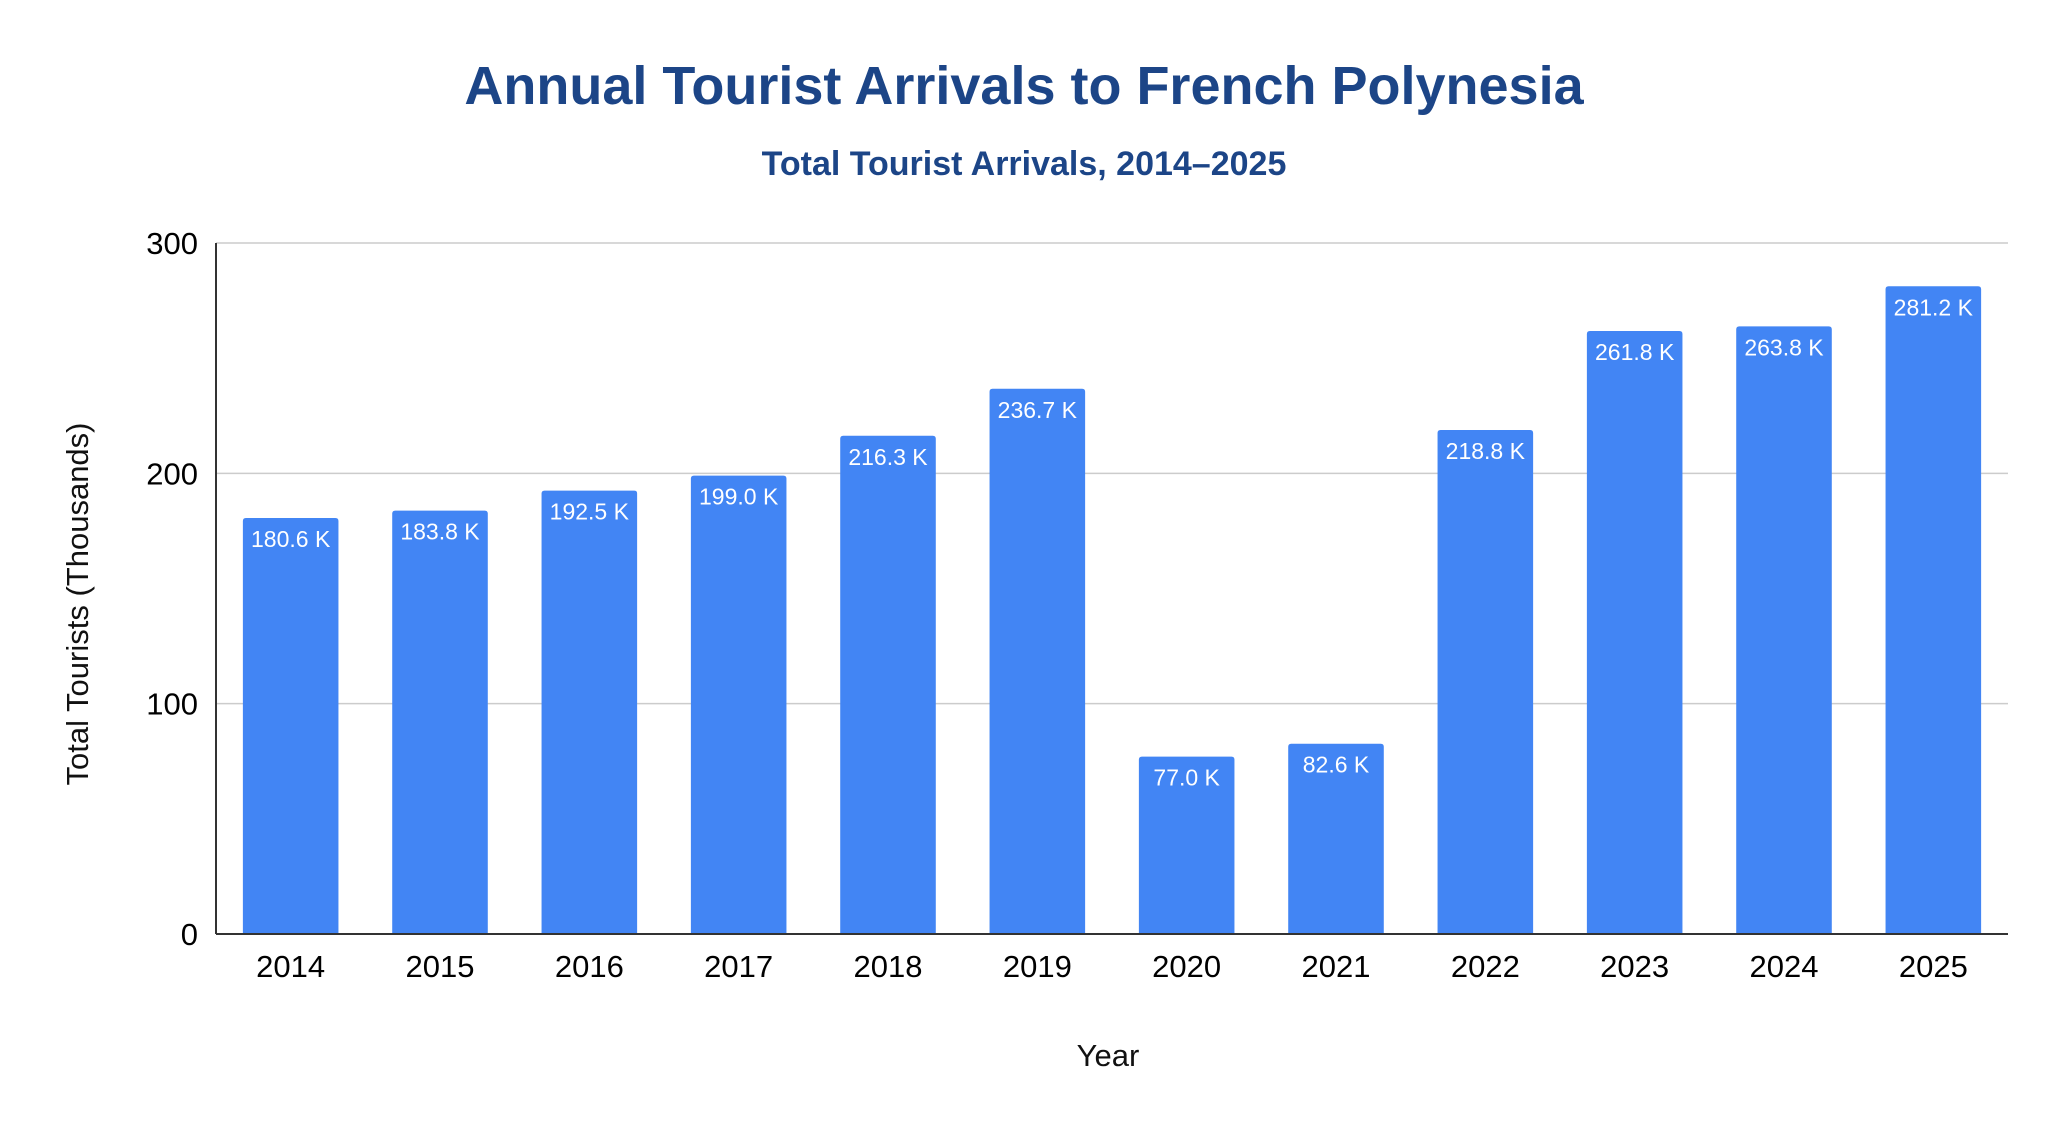 This screenshot has height=1124, width=2048. I want to click on x-tick-label: 2022, so click(1485, 966).